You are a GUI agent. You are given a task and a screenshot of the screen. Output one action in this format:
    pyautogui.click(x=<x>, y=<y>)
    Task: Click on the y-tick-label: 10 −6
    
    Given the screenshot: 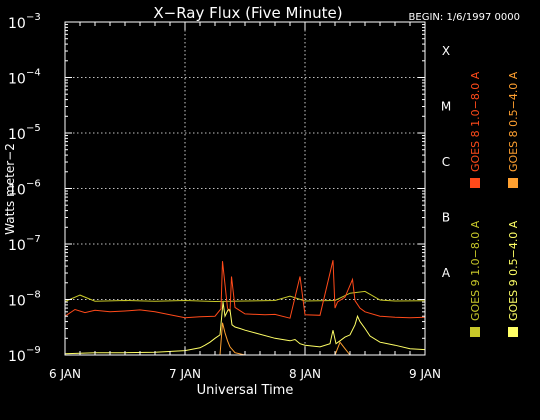 What is the action you would take?
    pyautogui.click(x=24, y=189)
    